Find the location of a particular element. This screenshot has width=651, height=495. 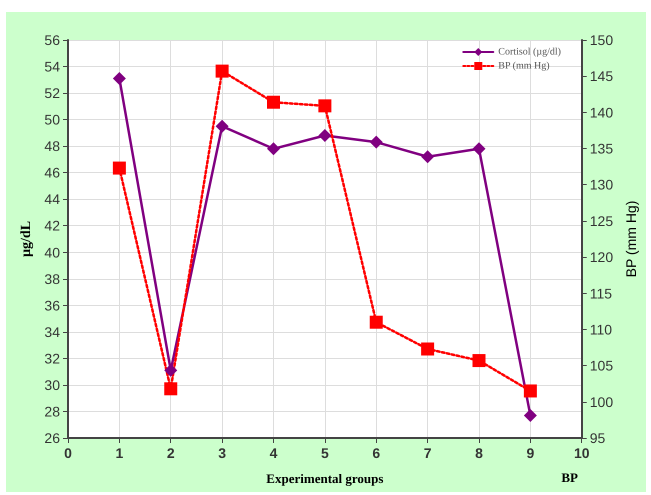

x-tick-label: 6 is located at coordinates (376, 453).